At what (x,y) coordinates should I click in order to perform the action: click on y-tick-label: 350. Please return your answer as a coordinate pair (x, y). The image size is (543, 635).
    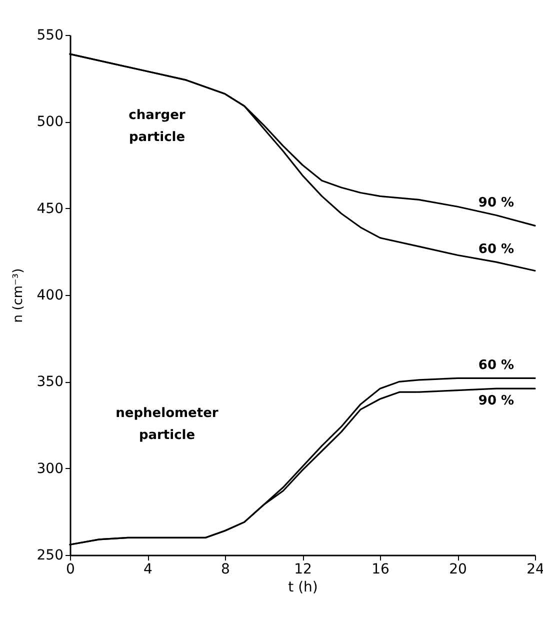
    Looking at the image, I should click on (50, 382).